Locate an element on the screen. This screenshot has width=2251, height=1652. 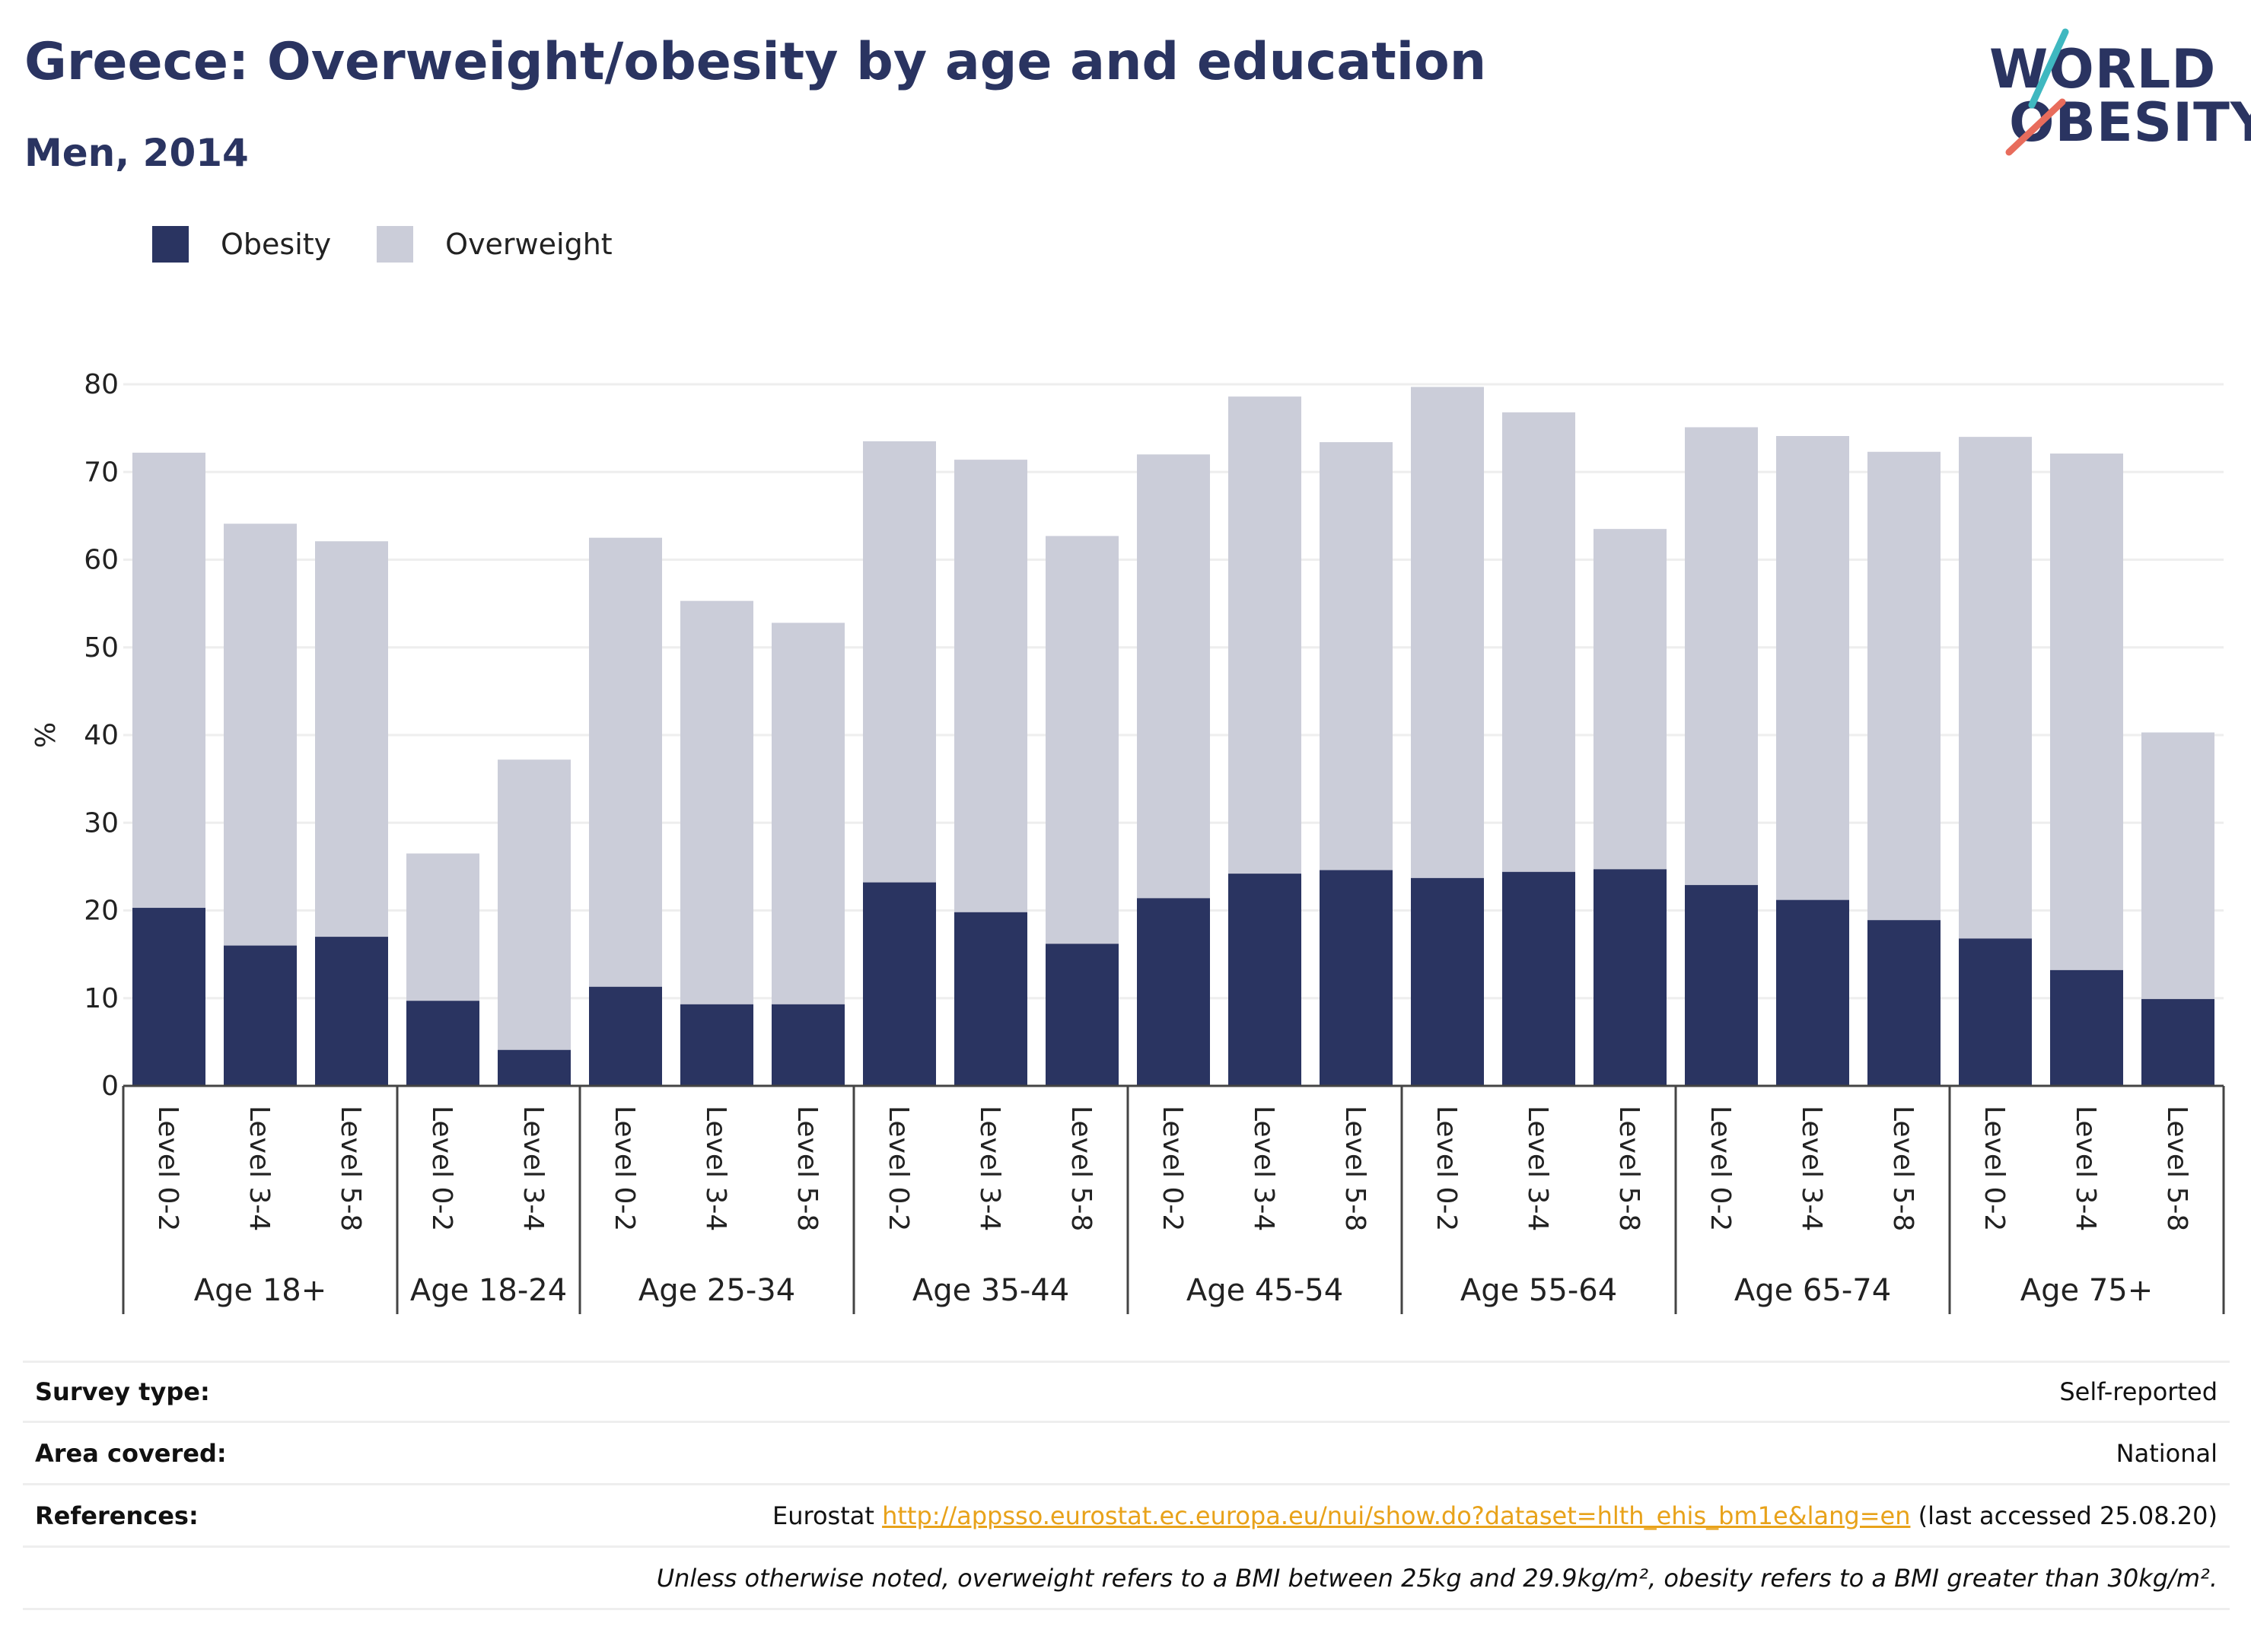
world-obesity-logo: WORLD OBESITY is located at coordinates (2118, 89).